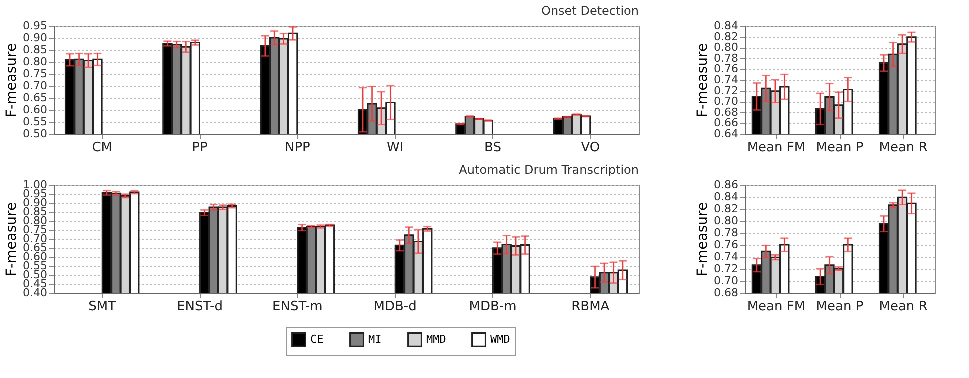 This screenshot has height=378, width=969. I want to click on y-tick-label: 0.65, so click(35, 98).